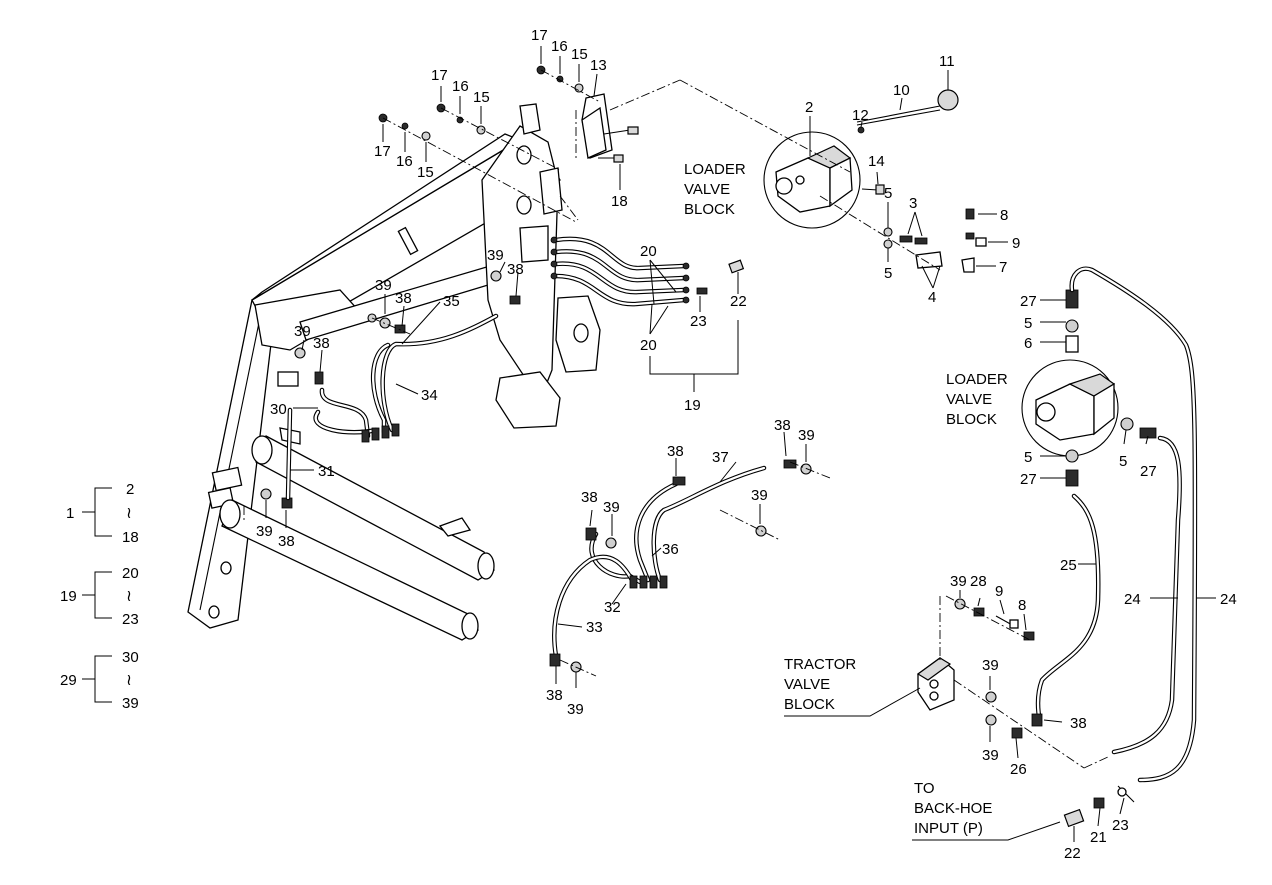  I want to click on callout-33: 33, so click(594, 627).